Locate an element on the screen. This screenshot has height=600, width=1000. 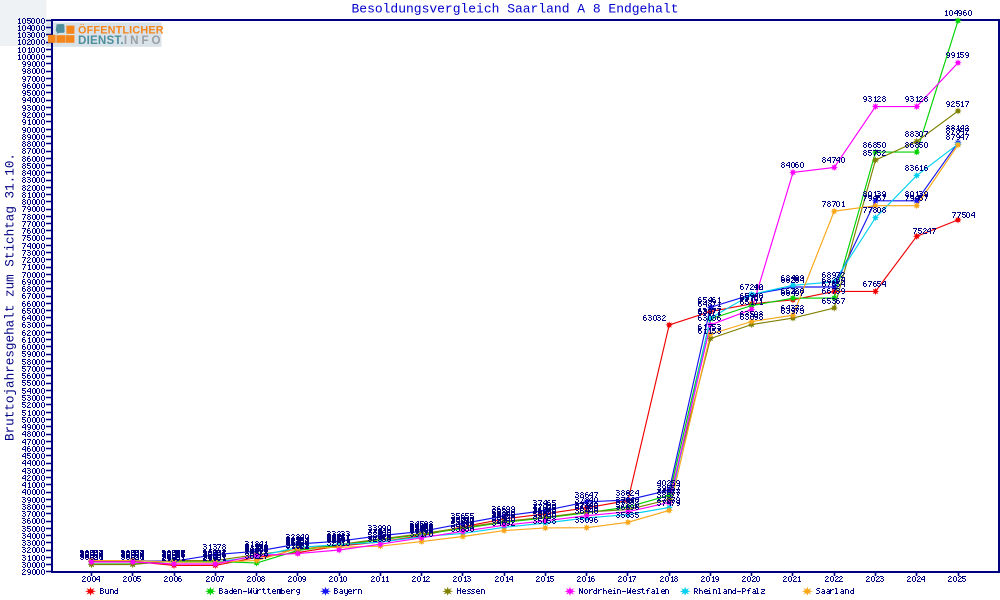
svg-text: DIENST.INFO is located at coordinates (121, 40).